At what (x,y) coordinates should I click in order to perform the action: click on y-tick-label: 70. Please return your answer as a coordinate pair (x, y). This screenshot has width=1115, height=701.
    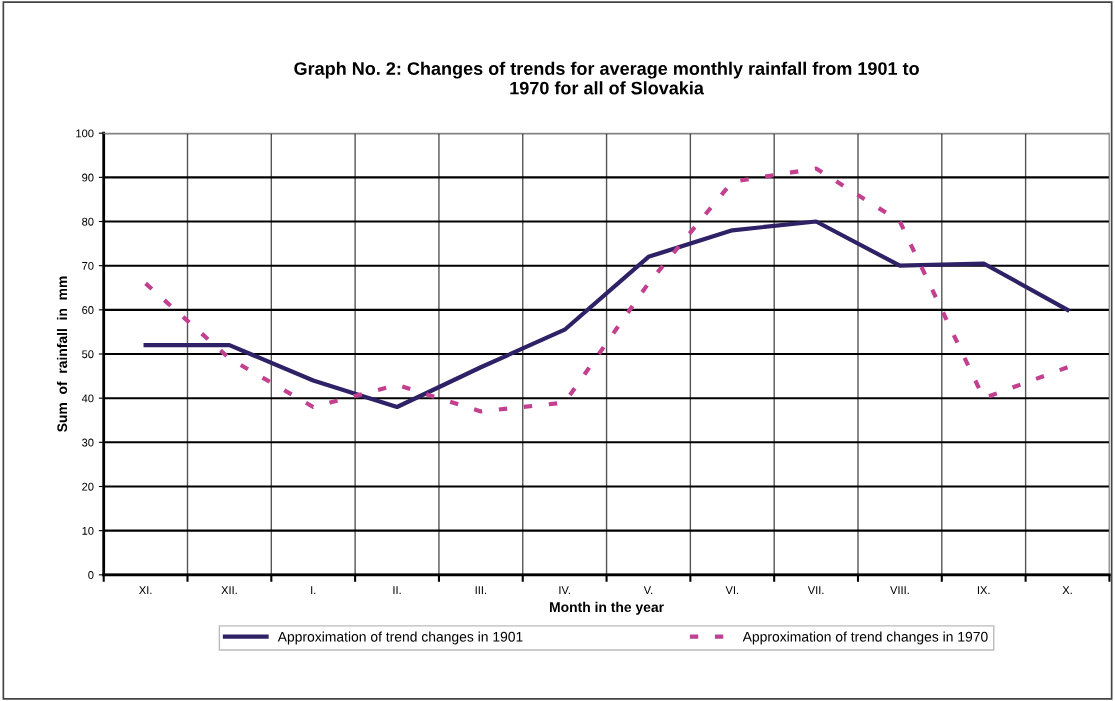
    Looking at the image, I should click on (88, 265).